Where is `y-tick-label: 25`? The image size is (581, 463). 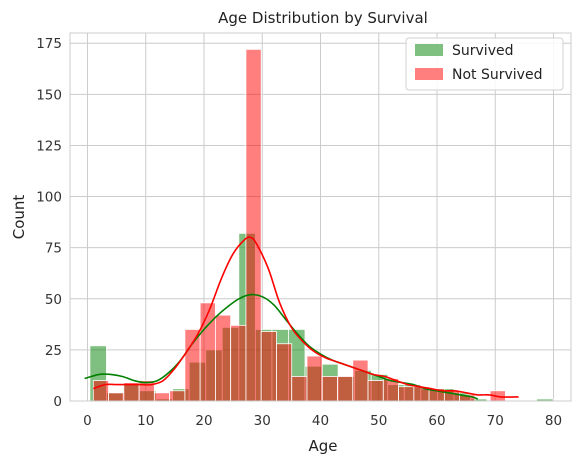 y-tick-label: 25 is located at coordinates (53, 351).